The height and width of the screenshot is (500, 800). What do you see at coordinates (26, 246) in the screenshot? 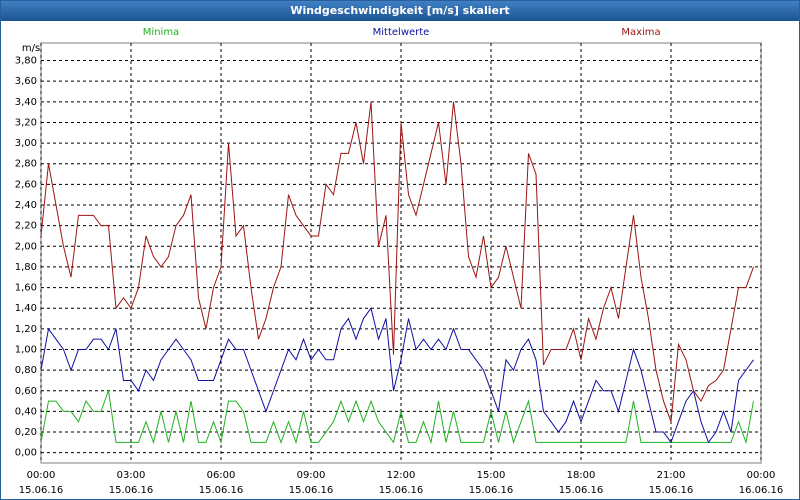
I see `y-tick-label: 2,00` at bounding box center [26, 246].